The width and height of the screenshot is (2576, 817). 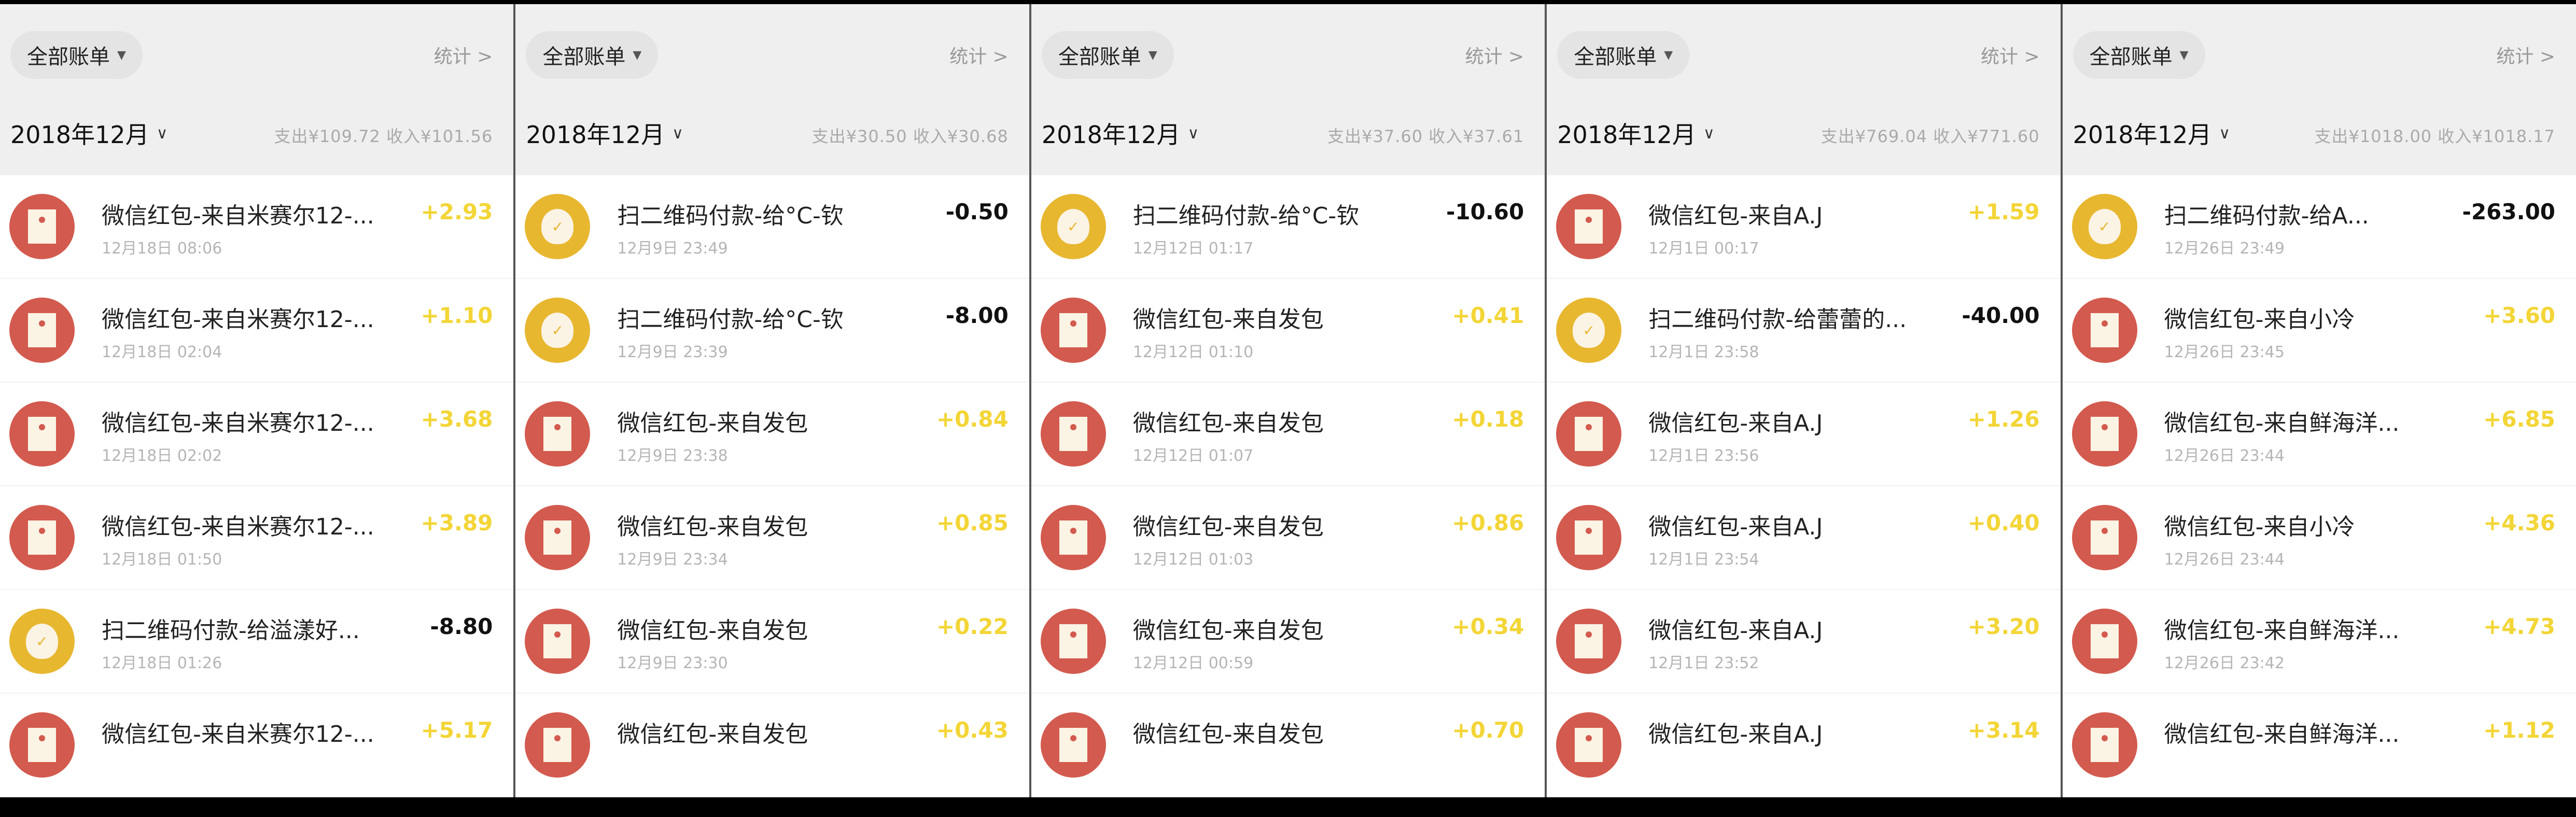 I want to click on transaction-row: ✓ 扫二维码付款-给溢漾好... 12月18日 01:26 -8.80, so click(x=257, y=642).